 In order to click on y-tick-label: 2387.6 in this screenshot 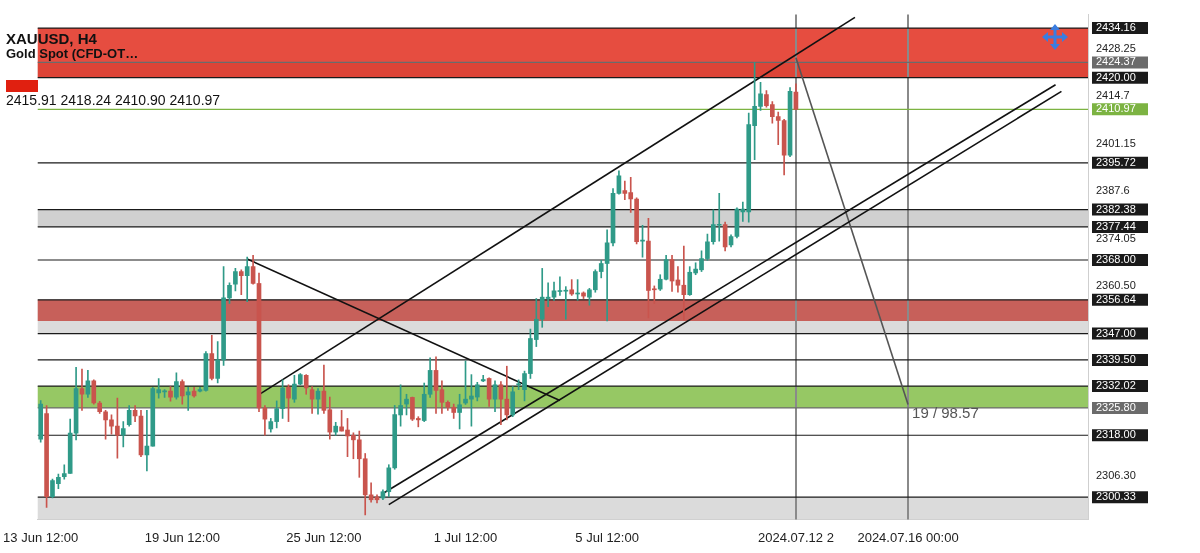, I will do `click(1113, 190)`.